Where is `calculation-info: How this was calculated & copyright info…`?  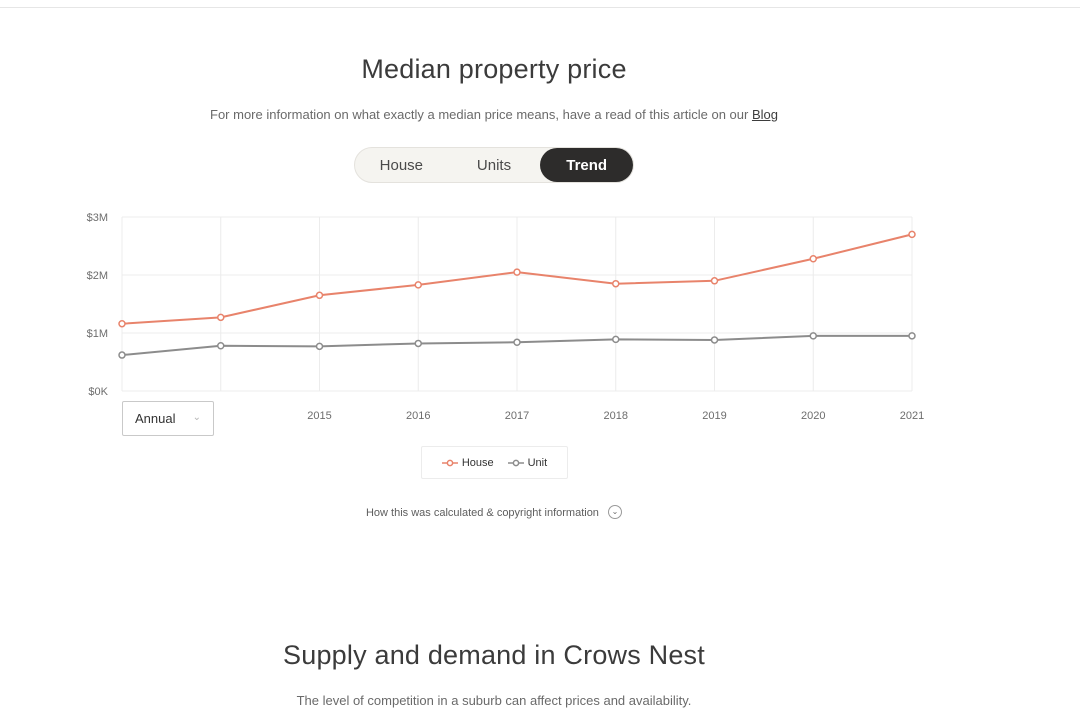 calculation-info: How this was calculated & copyright info… is located at coordinates (494, 512).